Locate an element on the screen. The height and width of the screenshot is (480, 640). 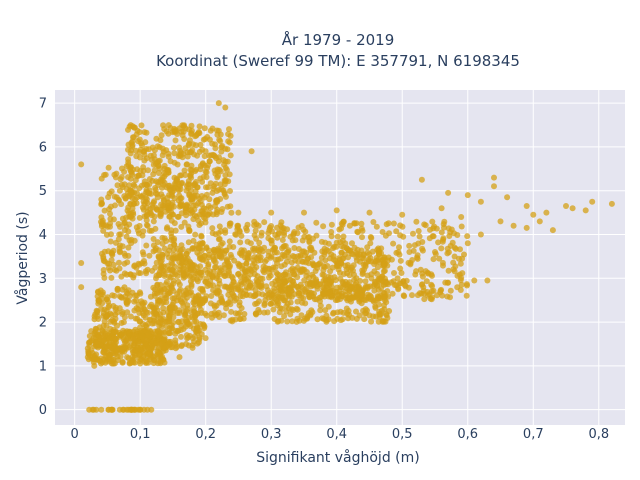
x-tick-label: 0,5 is located at coordinates (402, 434).